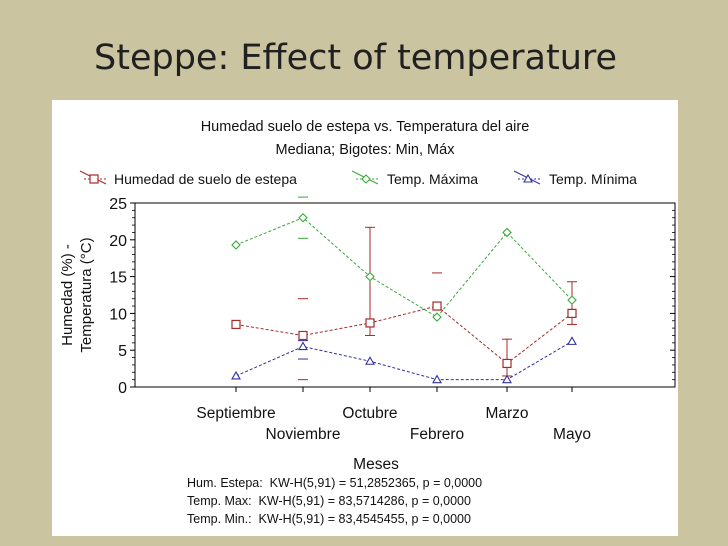 Image resolution: width=728 pixels, height=546 pixels. What do you see at coordinates (122, 388) in the screenshot?
I see `y-tick-label-0: 0` at bounding box center [122, 388].